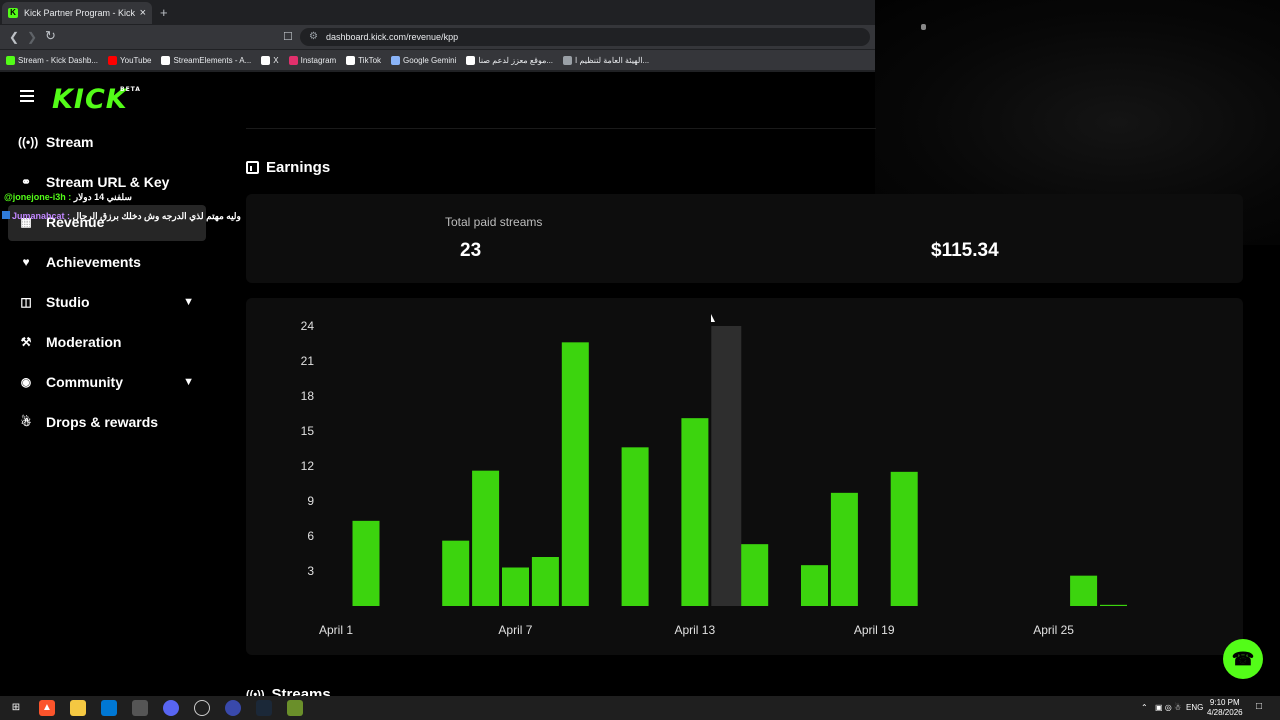 This screenshot has width=1280, height=720. What do you see at coordinates (111, 142) in the screenshot?
I see `sidebar-item-stream: ((•)) Stream` at bounding box center [111, 142].